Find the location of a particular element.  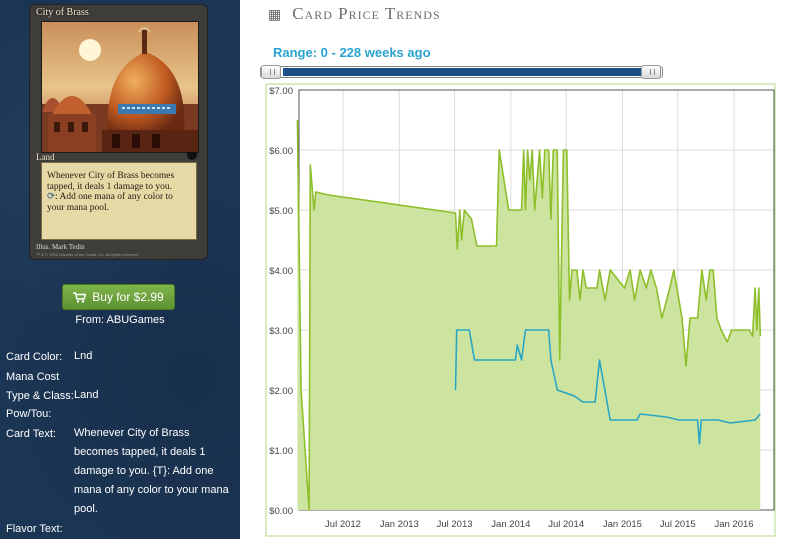

x-tick-label: Jan 2014 is located at coordinates (510, 524).